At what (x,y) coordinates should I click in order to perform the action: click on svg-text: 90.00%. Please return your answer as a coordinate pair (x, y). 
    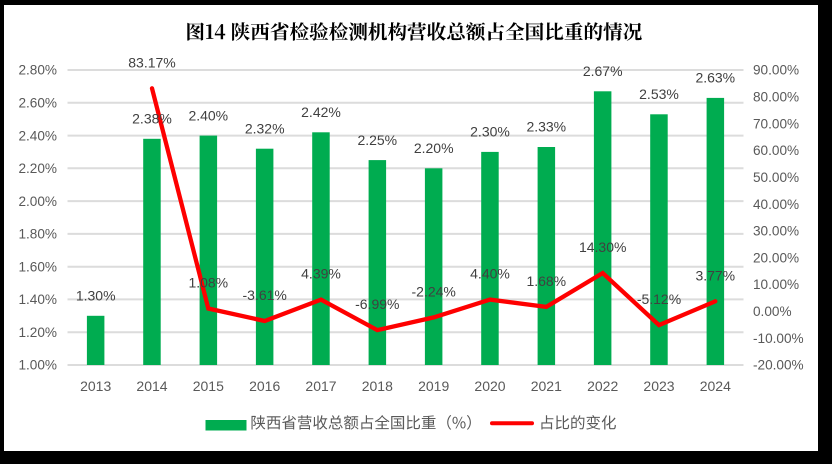
    Looking at the image, I should click on (776, 70).